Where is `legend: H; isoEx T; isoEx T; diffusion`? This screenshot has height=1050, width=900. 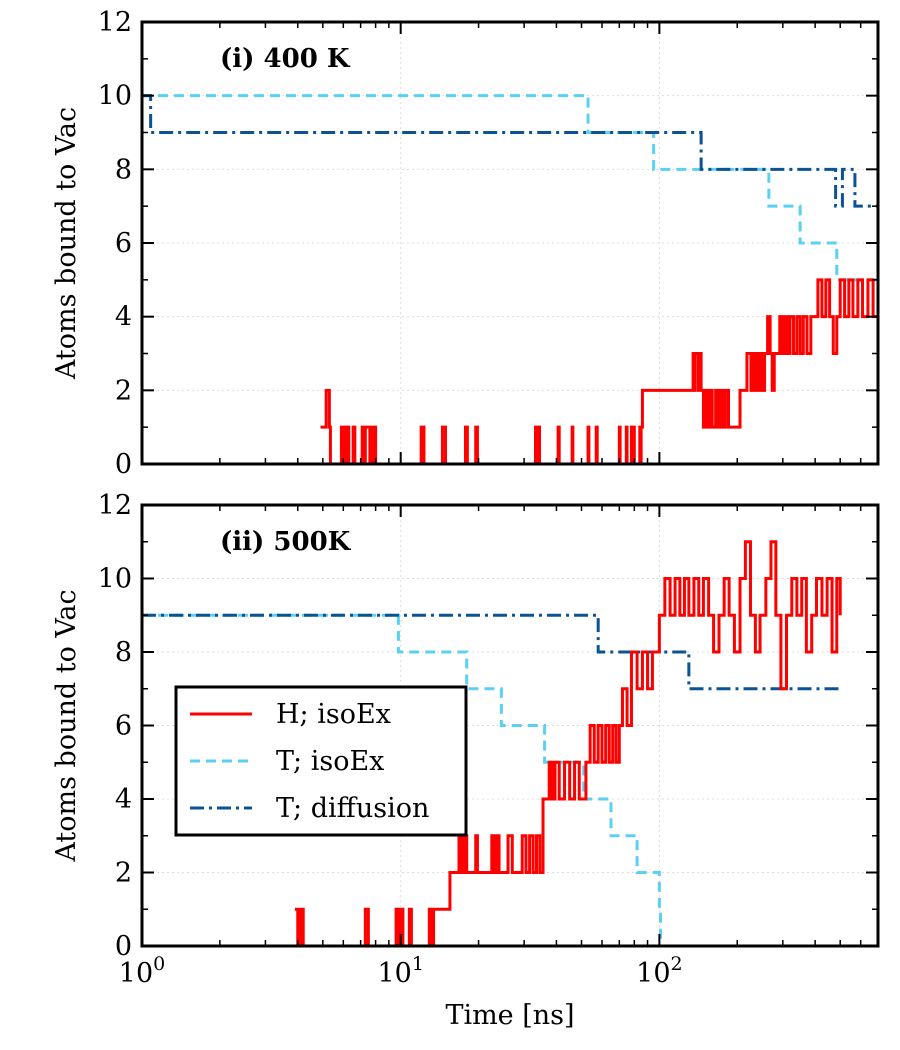
legend: H; isoEx T; isoEx T; diffusion is located at coordinates (321, 761).